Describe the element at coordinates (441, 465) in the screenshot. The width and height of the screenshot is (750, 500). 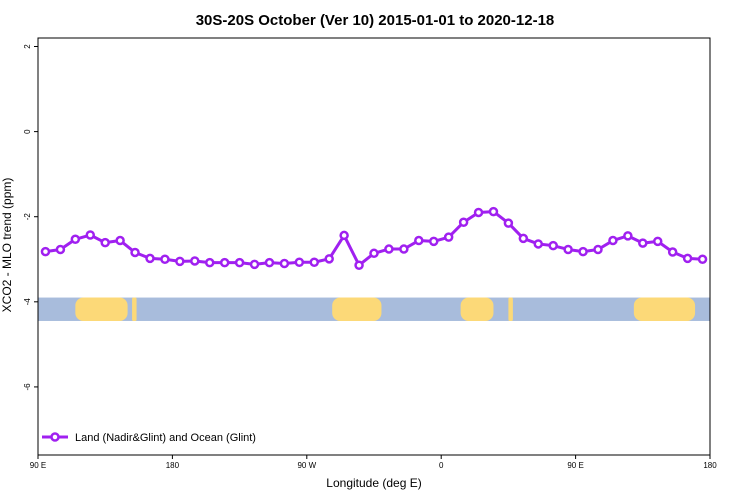
I see `x-tick-label: 0` at that location.